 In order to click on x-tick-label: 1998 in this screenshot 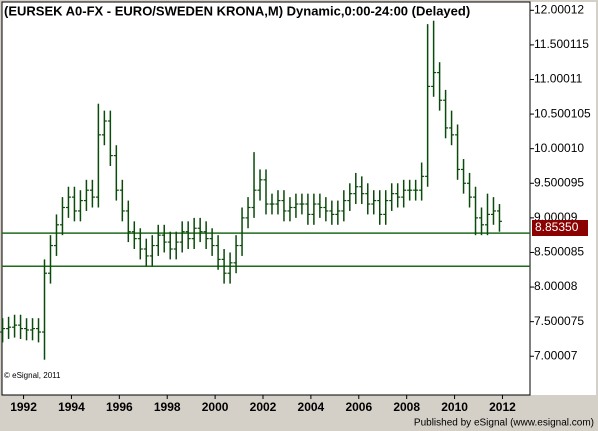, I will do `click(167, 407)`.